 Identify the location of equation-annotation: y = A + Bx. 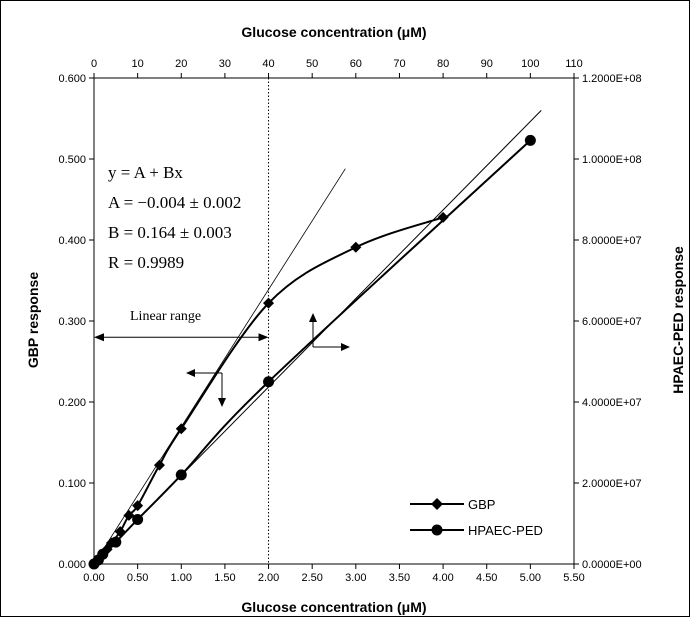
(145, 172).